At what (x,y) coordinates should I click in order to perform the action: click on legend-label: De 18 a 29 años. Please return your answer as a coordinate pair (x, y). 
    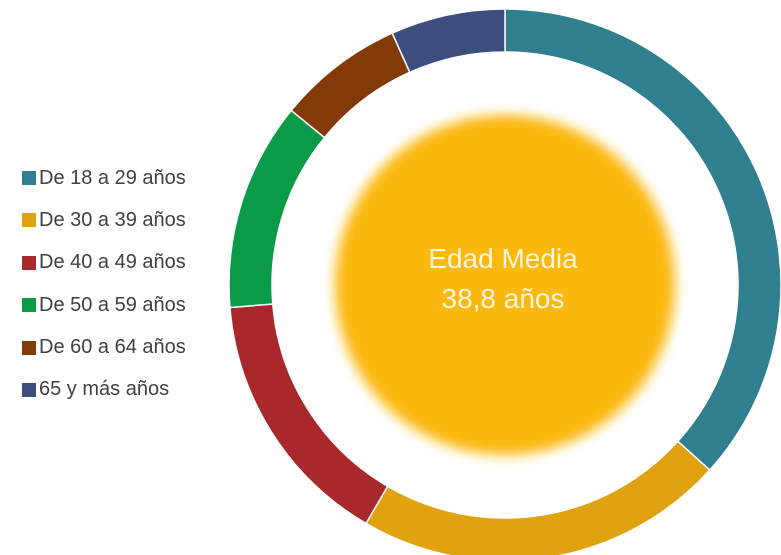
    Looking at the image, I should click on (112, 177).